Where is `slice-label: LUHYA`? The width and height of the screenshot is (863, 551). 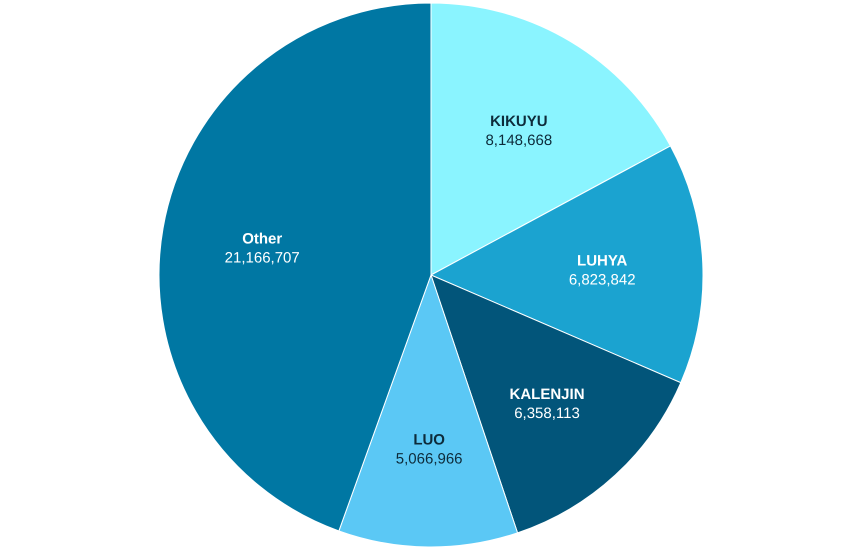
slice-label: LUHYA is located at coordinates (602, 261).